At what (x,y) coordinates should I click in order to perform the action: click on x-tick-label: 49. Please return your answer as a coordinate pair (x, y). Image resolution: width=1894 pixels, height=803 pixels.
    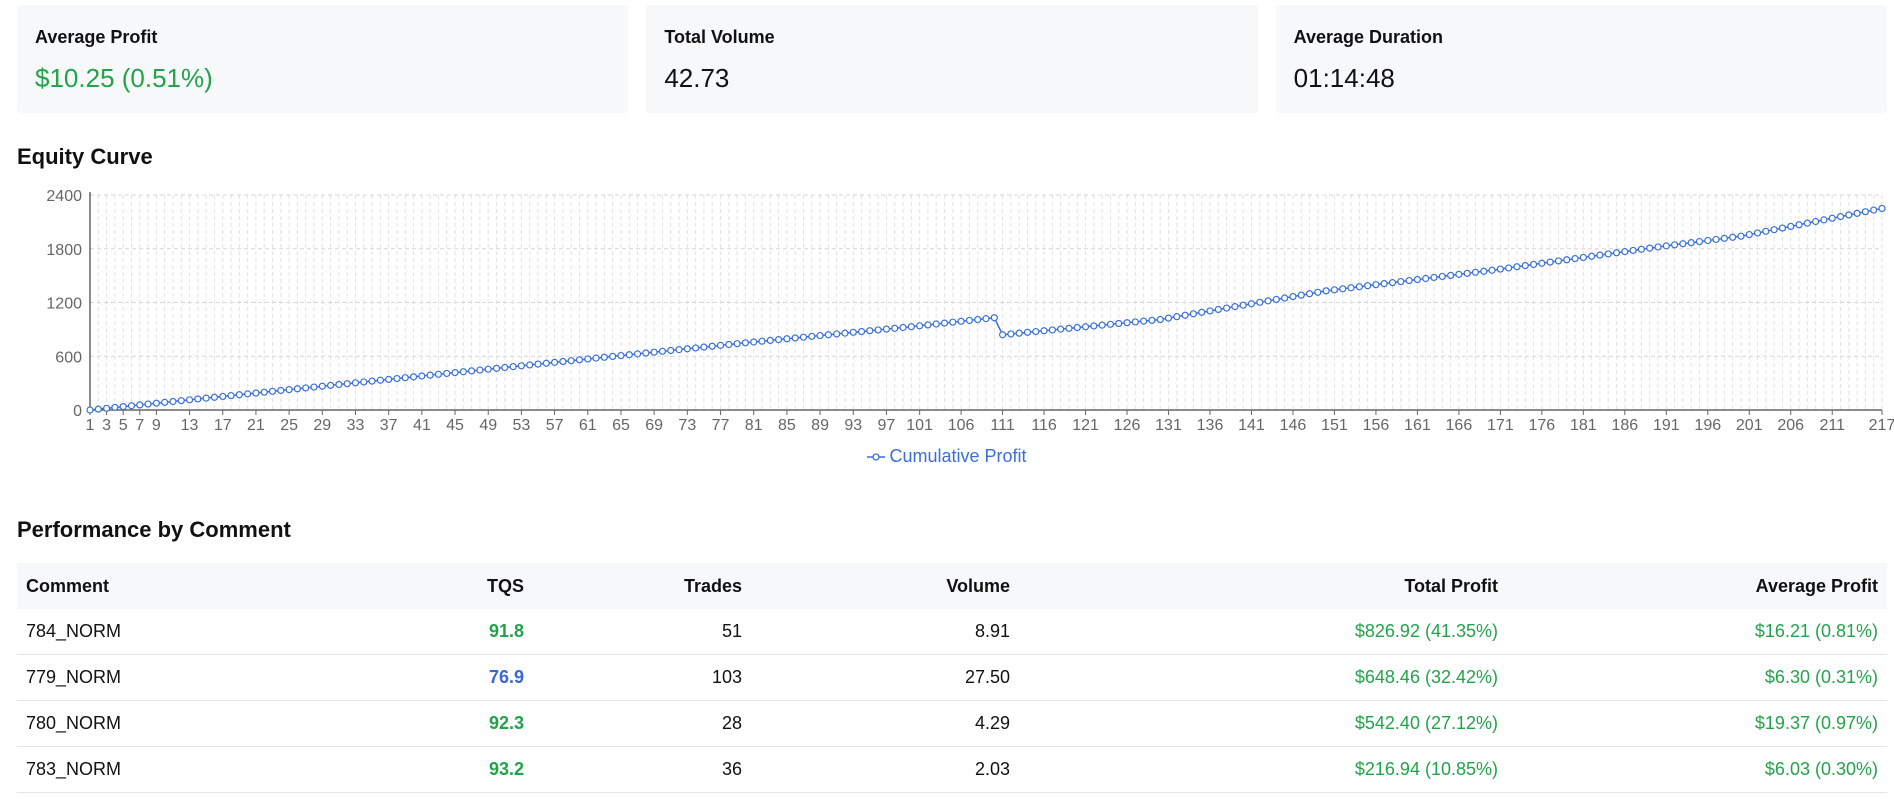
    Looking at the image, I should click on (488, 425).